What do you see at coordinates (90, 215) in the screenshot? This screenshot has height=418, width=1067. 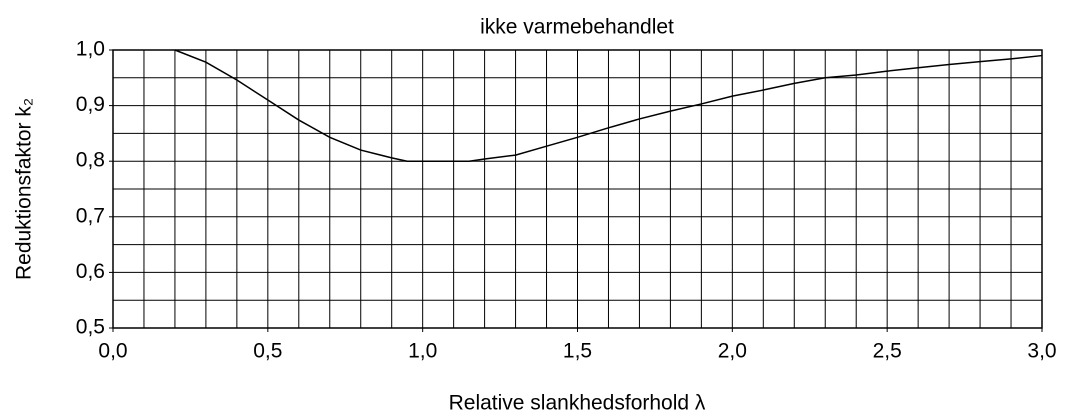 I see `y-tick-label: 0,7` at bounding box center [90, 215].